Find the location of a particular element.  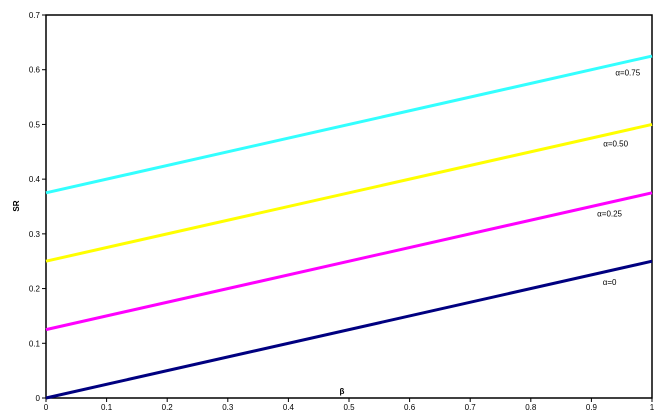

series-label: α=0.25 is located at coordinates (609, 213).